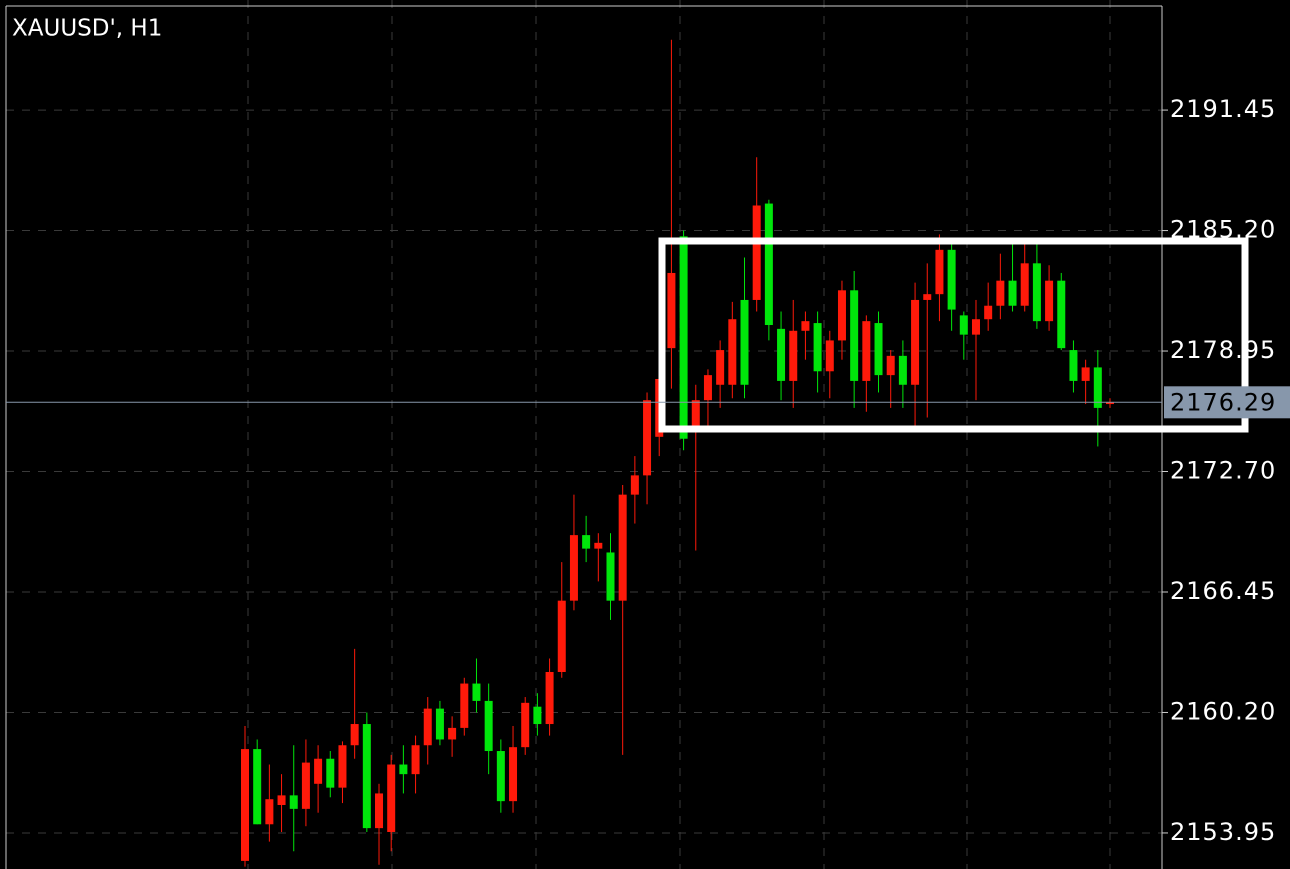 This screenshot has width=1290, height=869. I want to click on y-tick-label: 2185.20, so click(1223, 230).